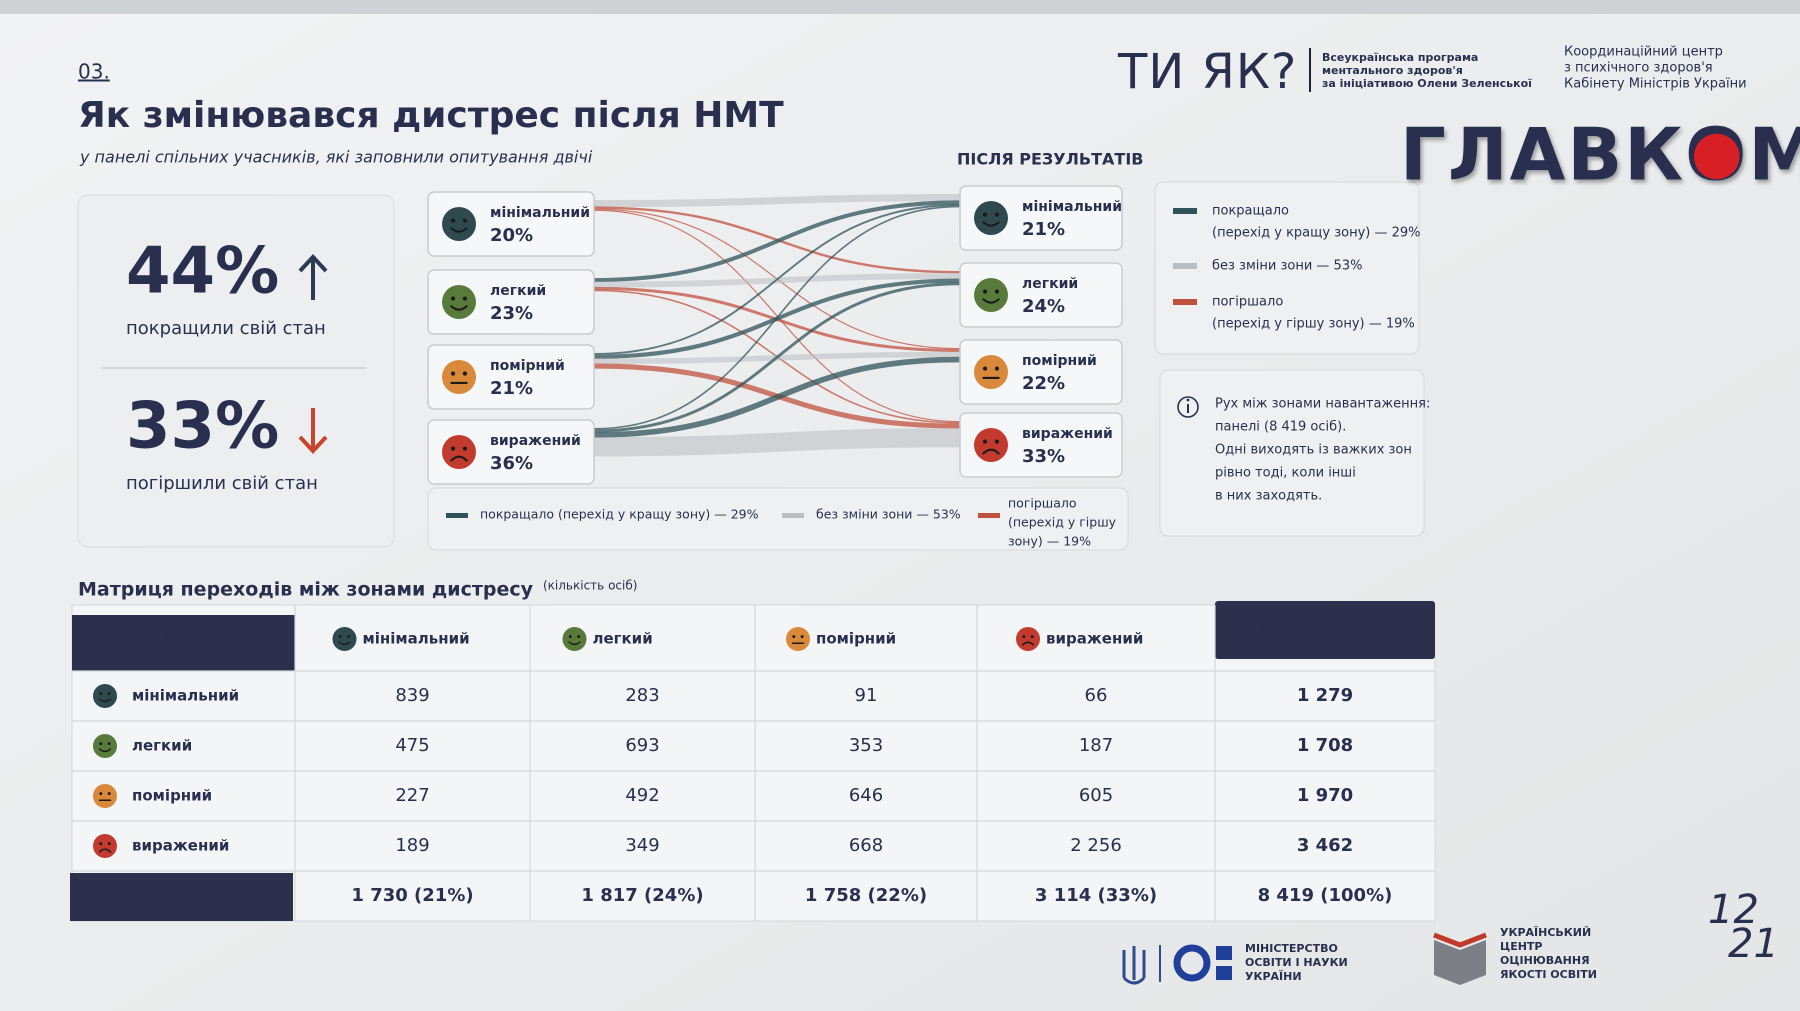 This screenshot has width=1800, height=1011. Describe the element at coordinates (1655, 84) in the screenshot. I see `coordination-text: Кабінету Міністрів України` at that location.